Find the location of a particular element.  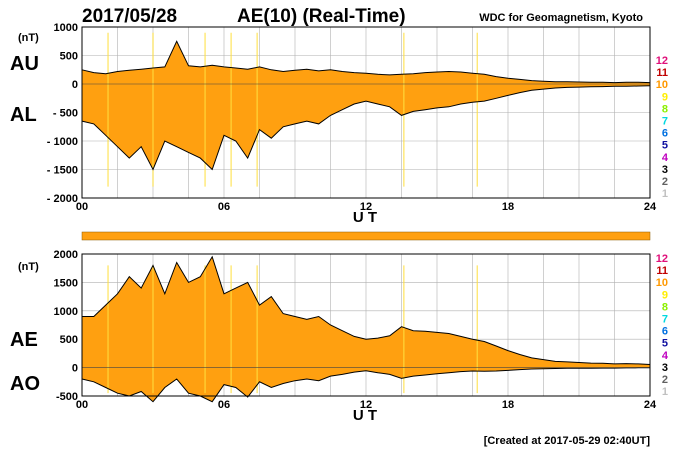

ao-label: AO is located at coordinates (25, 384).